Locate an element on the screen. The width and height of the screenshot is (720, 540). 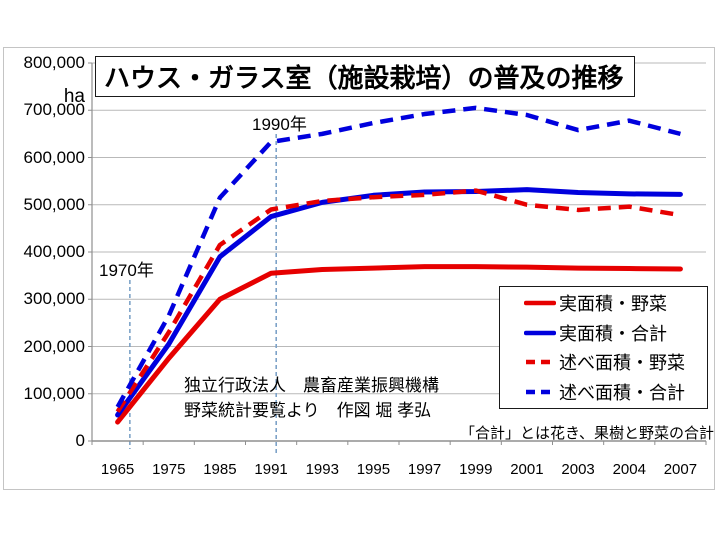
data-source-line1: 独立行政法人 農畜産業振興機構 is located at coordinates (311, 385).